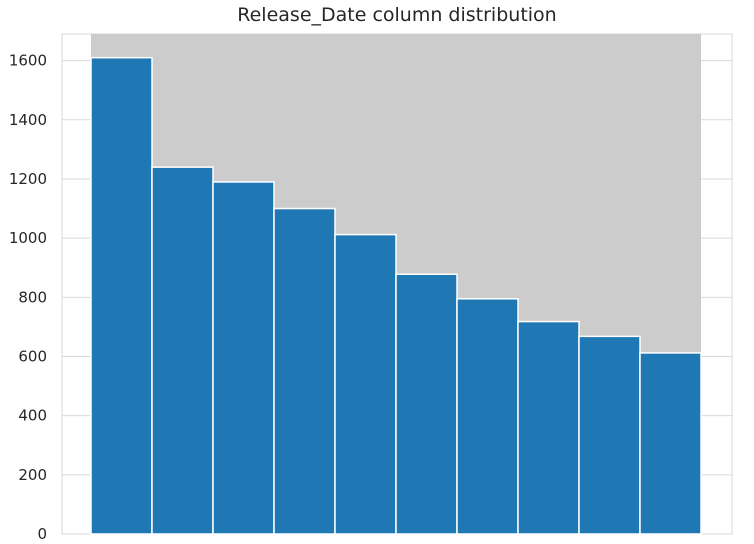 This screenshot has height=544, width=754. What do you see at coordinates (32, 297) in the screenshot?
I see `y-tick-label: 800` at bounding box center [32, 297].